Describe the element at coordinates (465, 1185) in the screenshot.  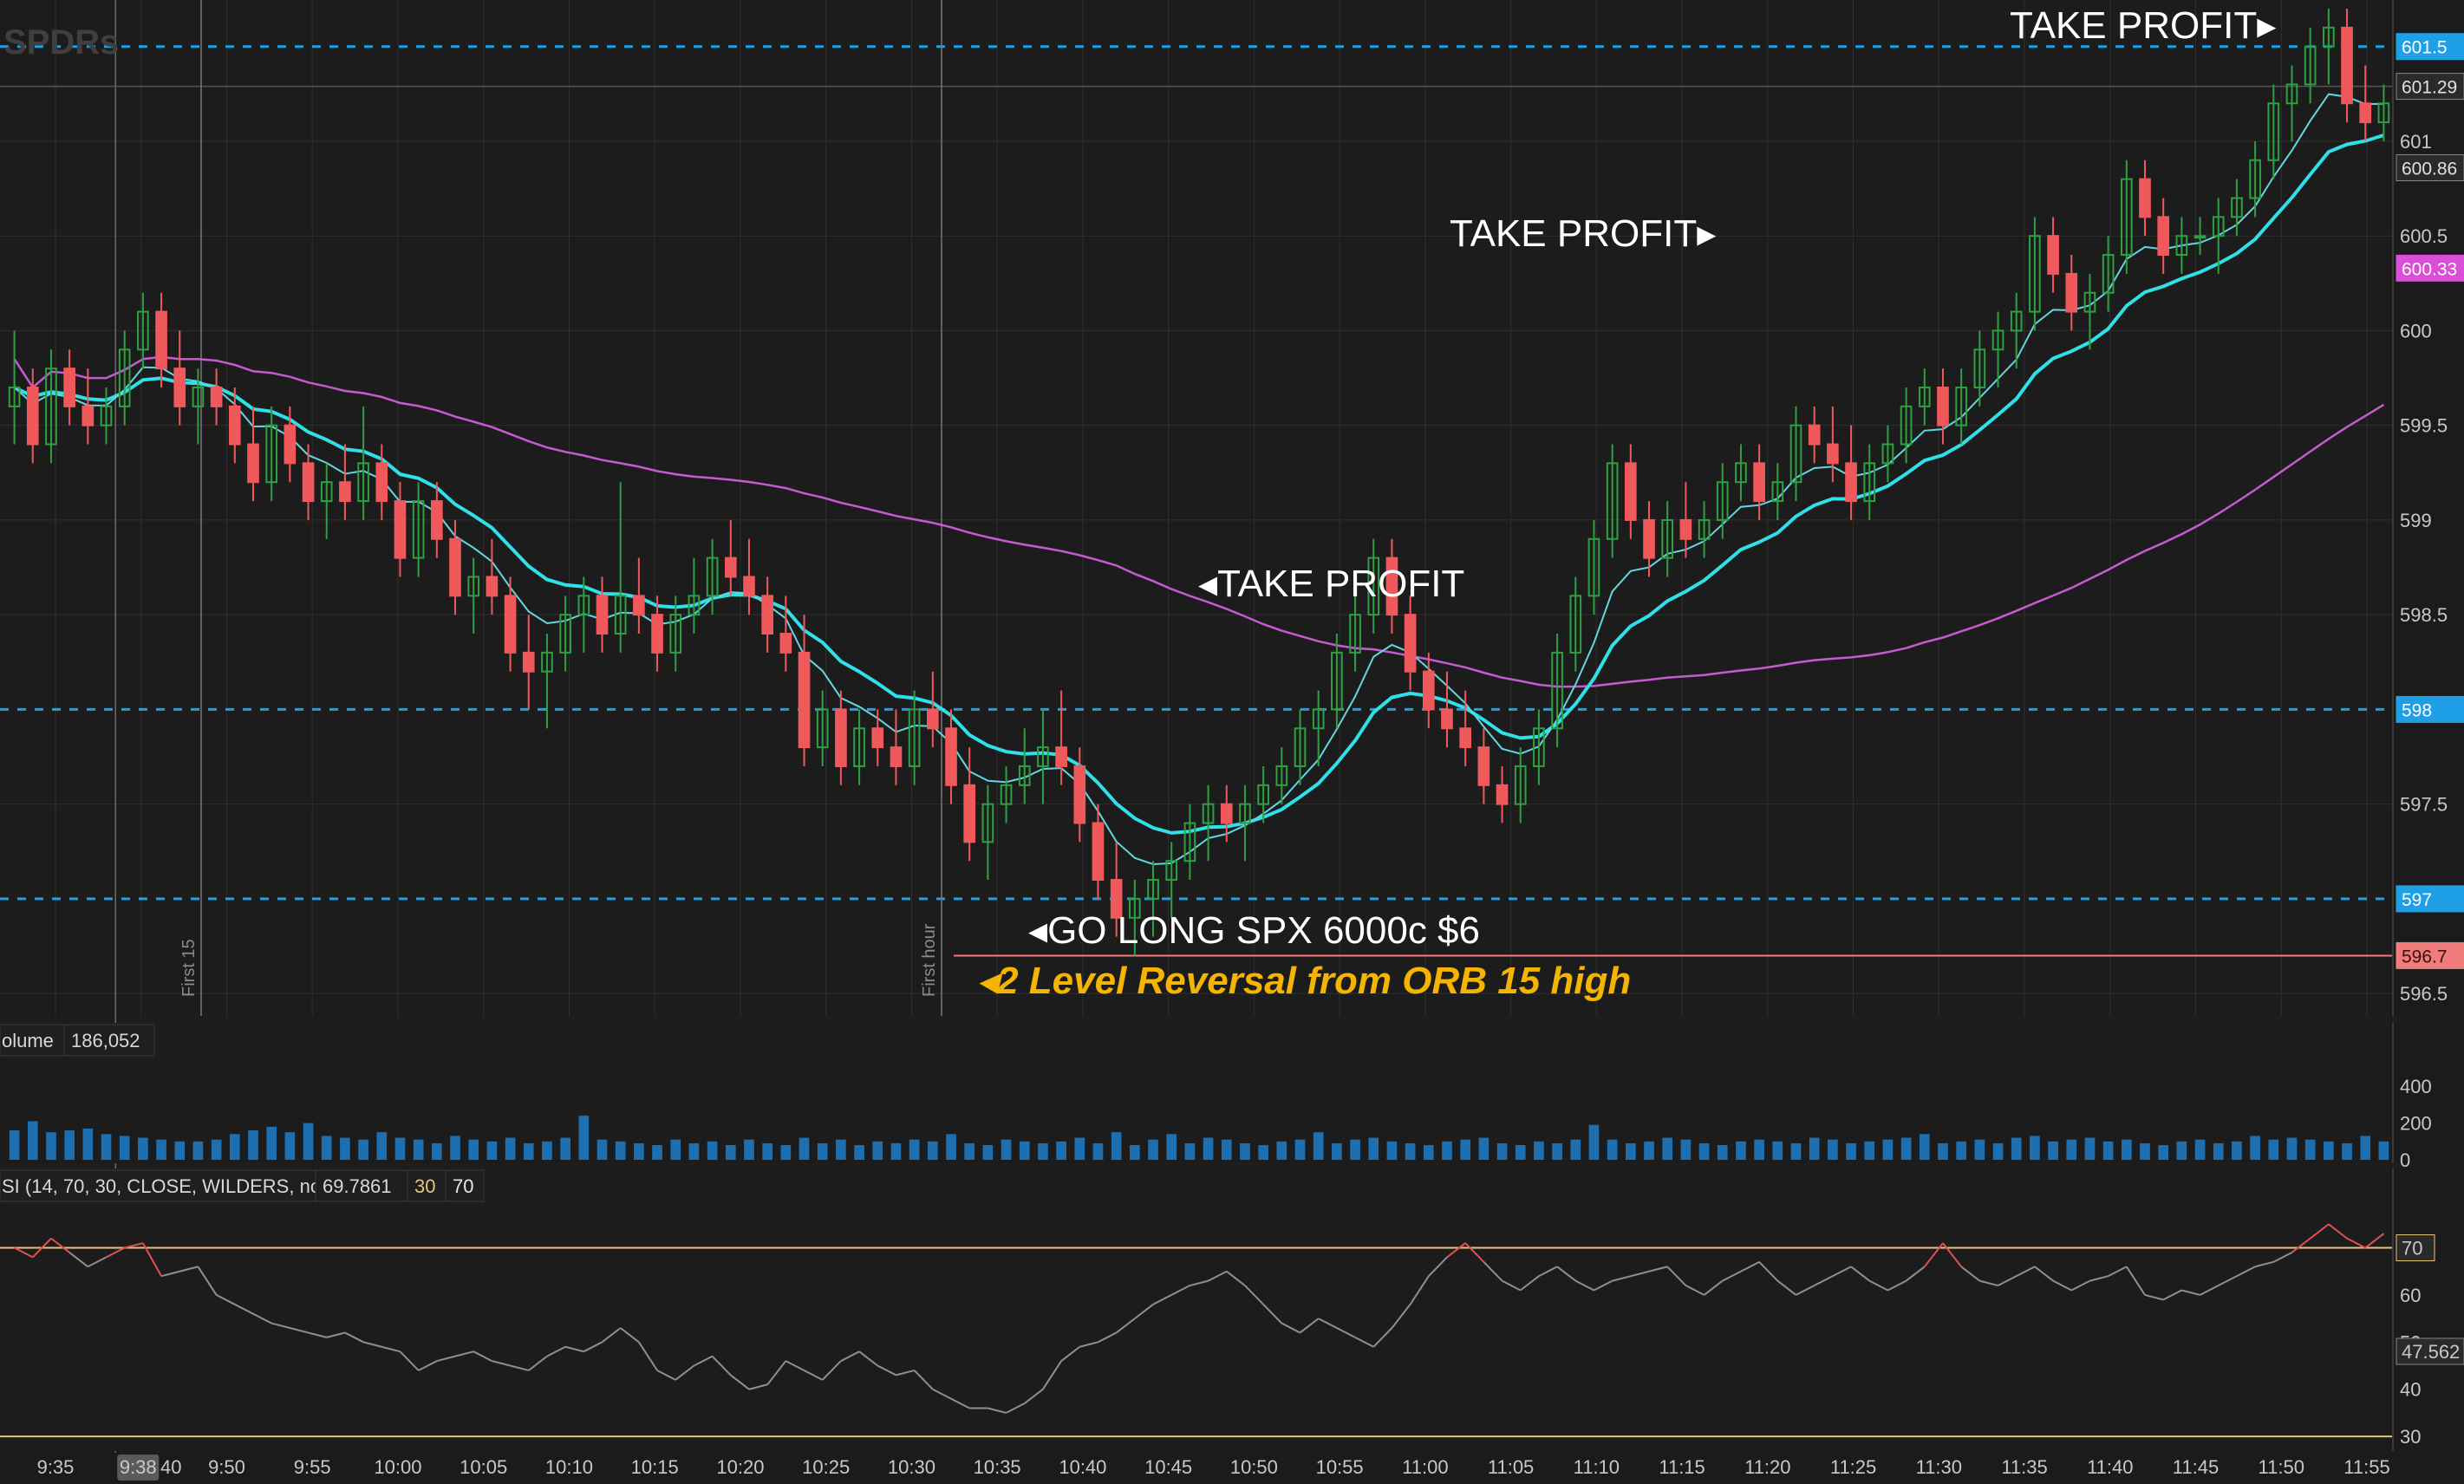
I see `rsi-header-high-box` at that location.